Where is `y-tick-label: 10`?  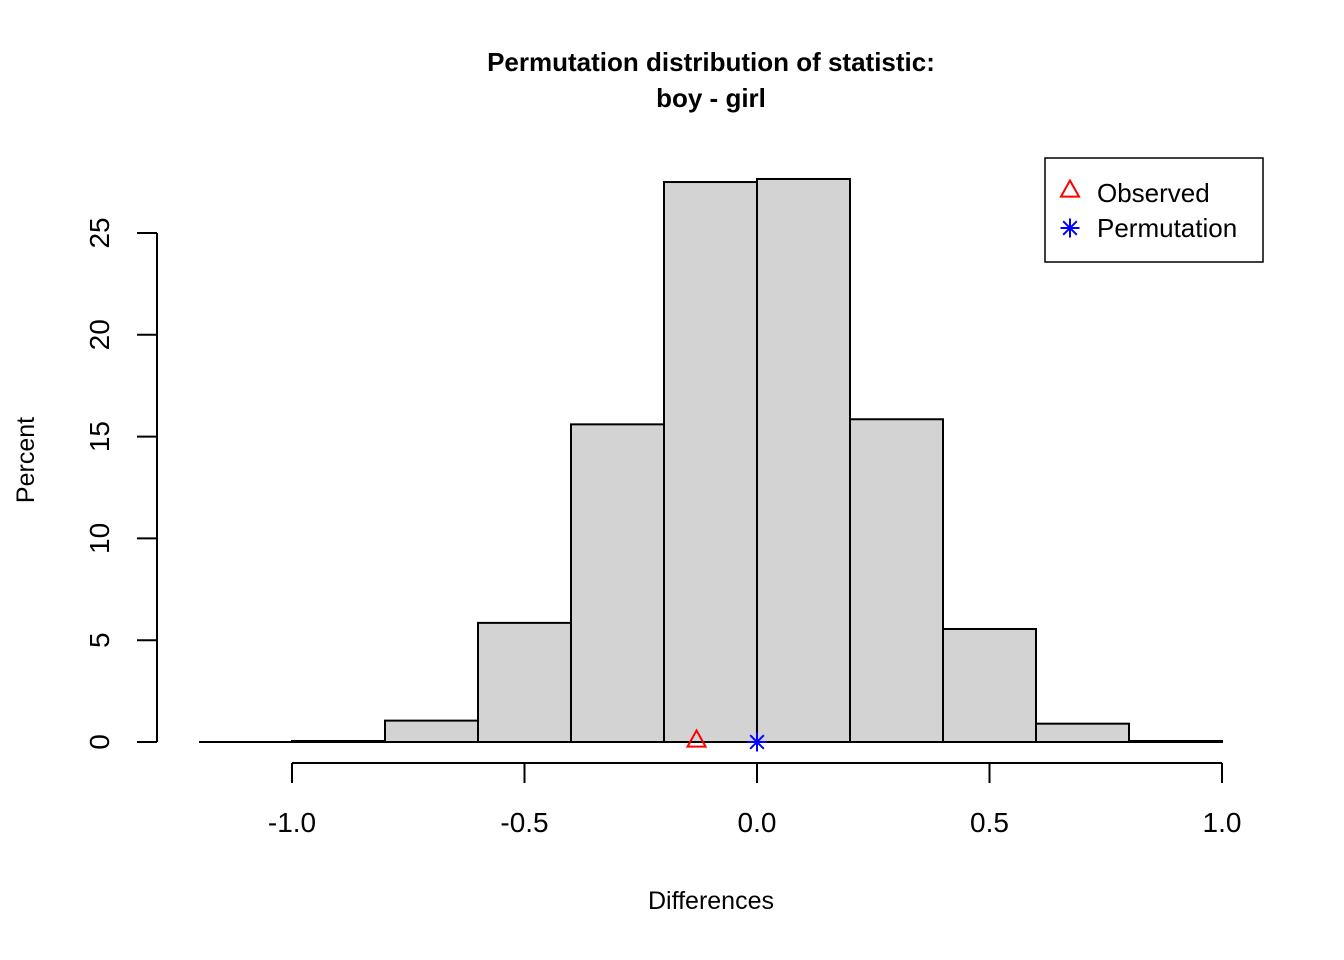 y-tick-label: 10 is located at coordinates (99, 538).